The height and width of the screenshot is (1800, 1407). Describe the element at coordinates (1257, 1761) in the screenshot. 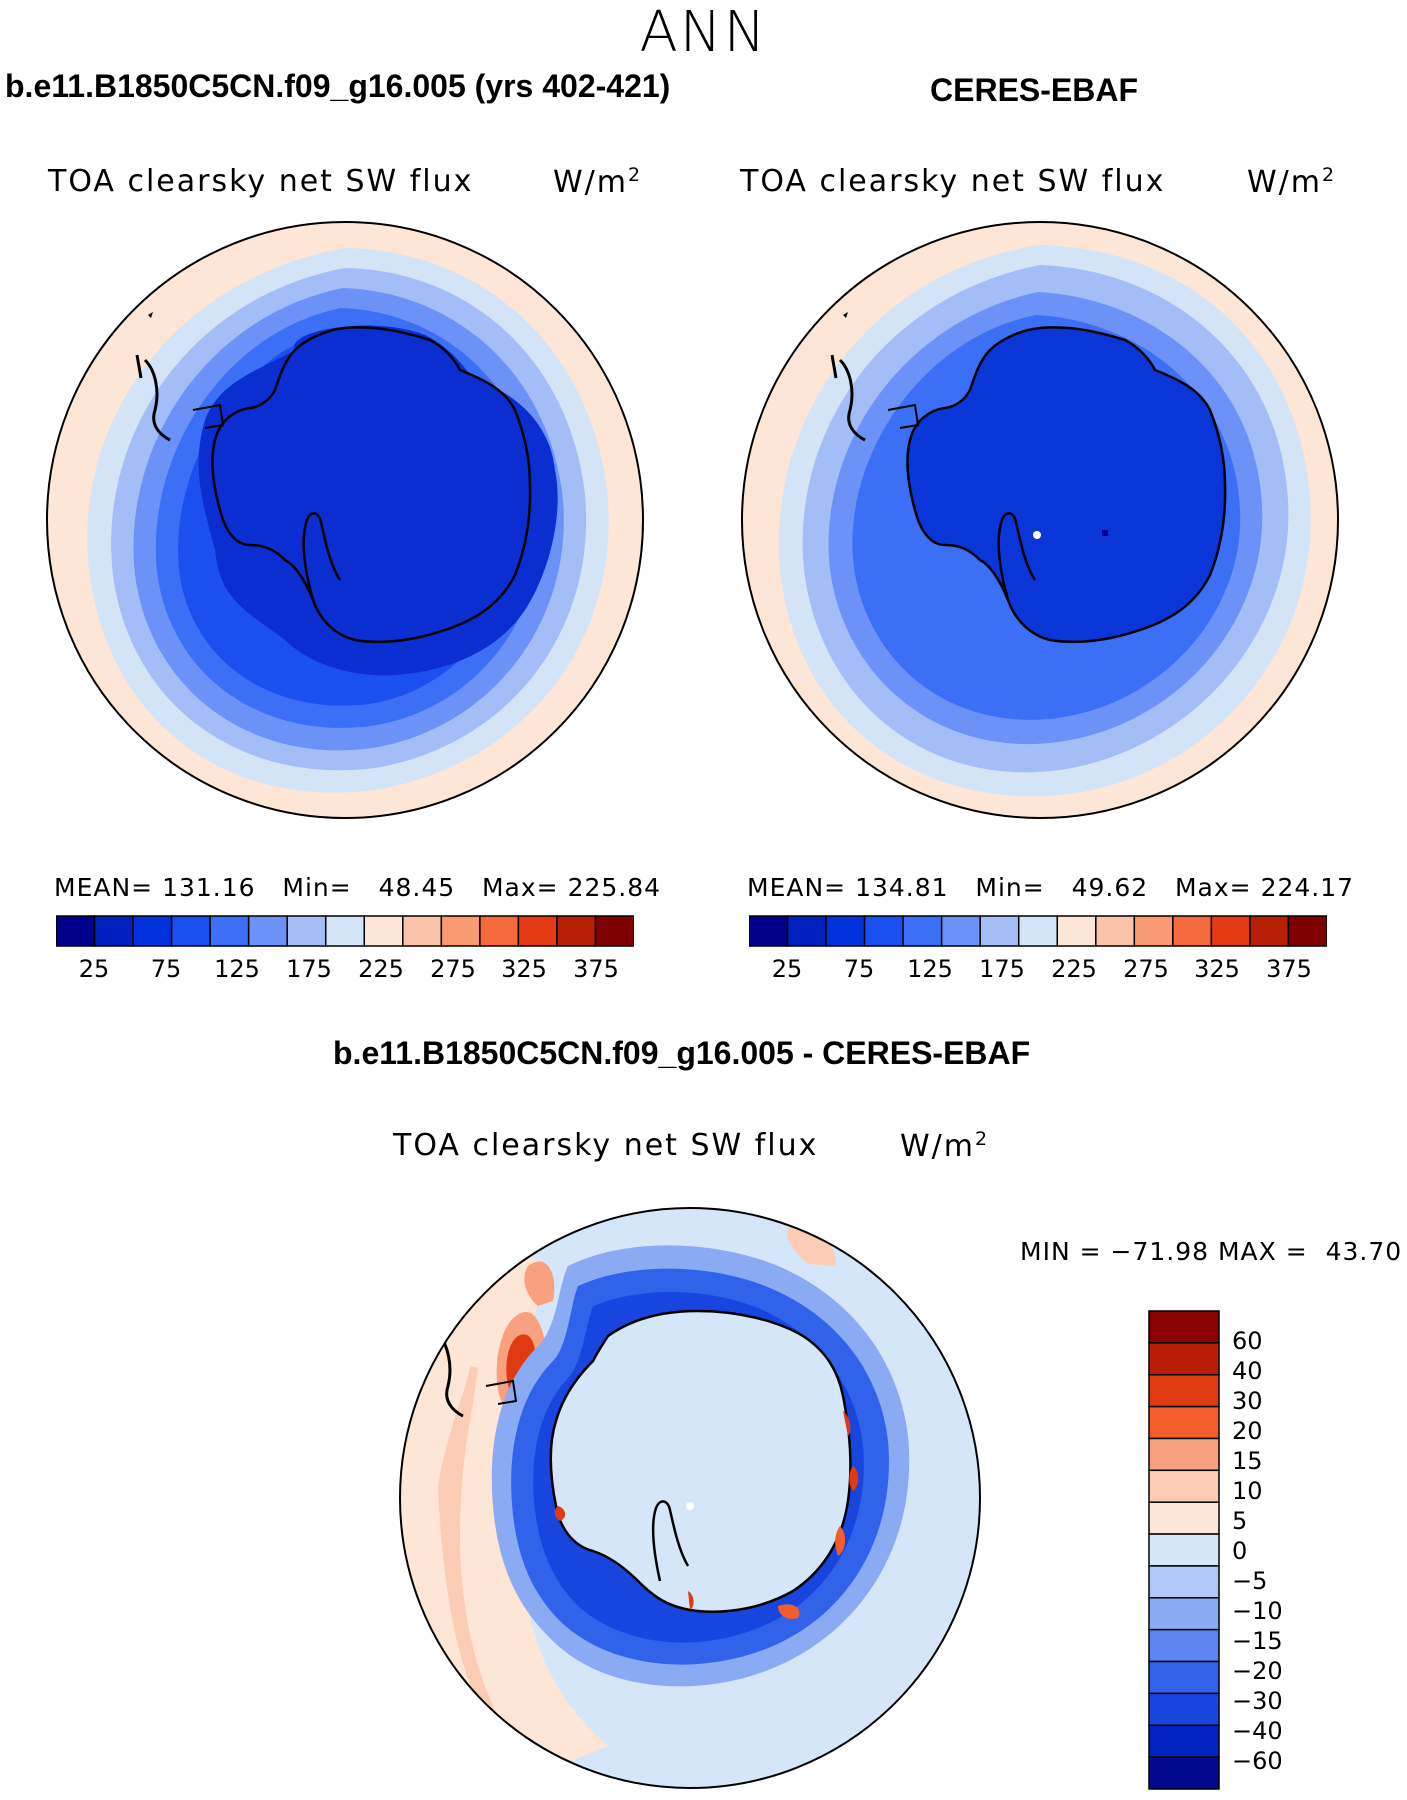

I see `diff-cb-tick: −60` at that location.